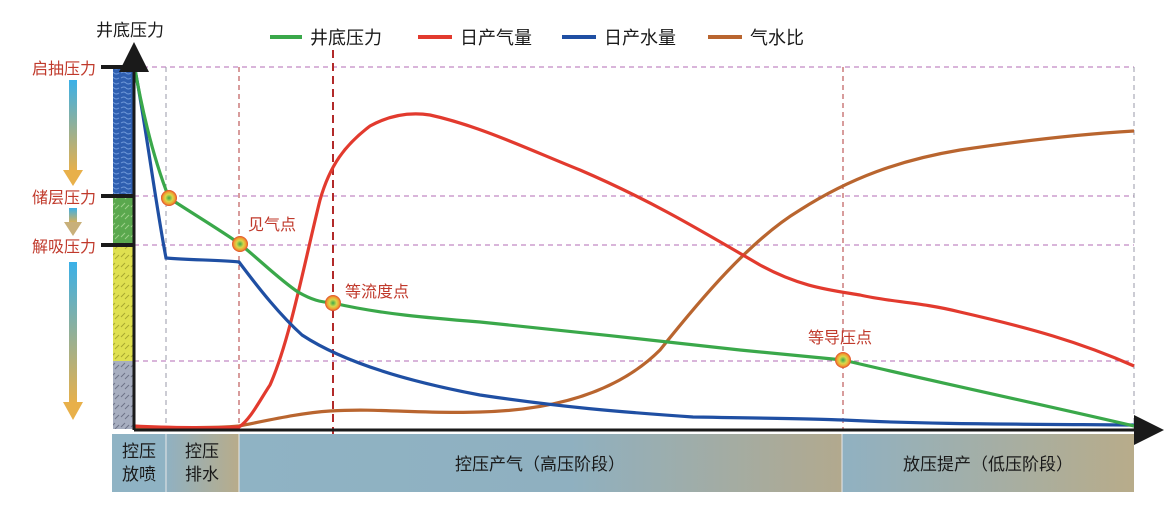 The height and width of the screenshot is (507, 1175). I want to click on stage-1-box, so click(139, 463).